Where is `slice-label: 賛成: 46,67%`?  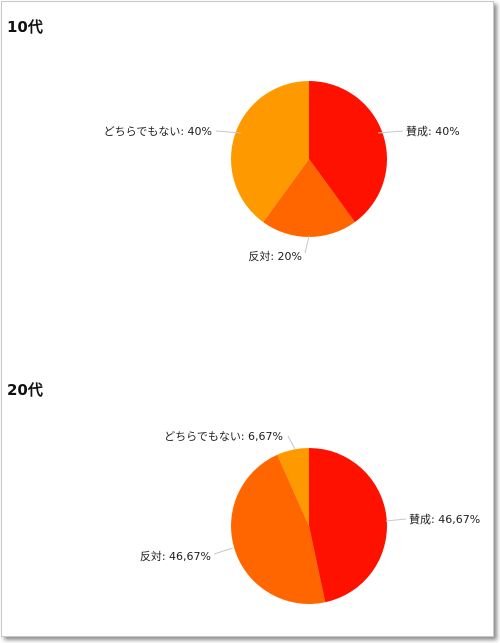 slice-label: 賛成: 46,67% is located at coordinates (444, 519).